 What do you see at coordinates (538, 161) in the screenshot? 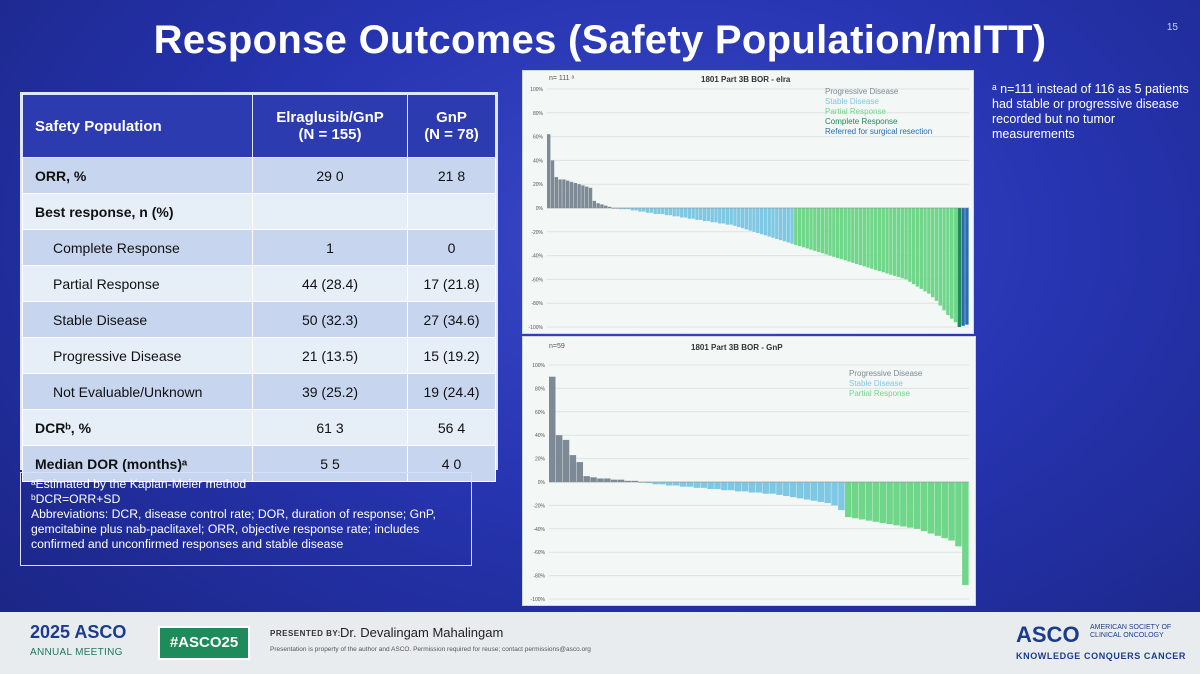
I see `y-tick-label: 40%` at bounding box center [538, 161].